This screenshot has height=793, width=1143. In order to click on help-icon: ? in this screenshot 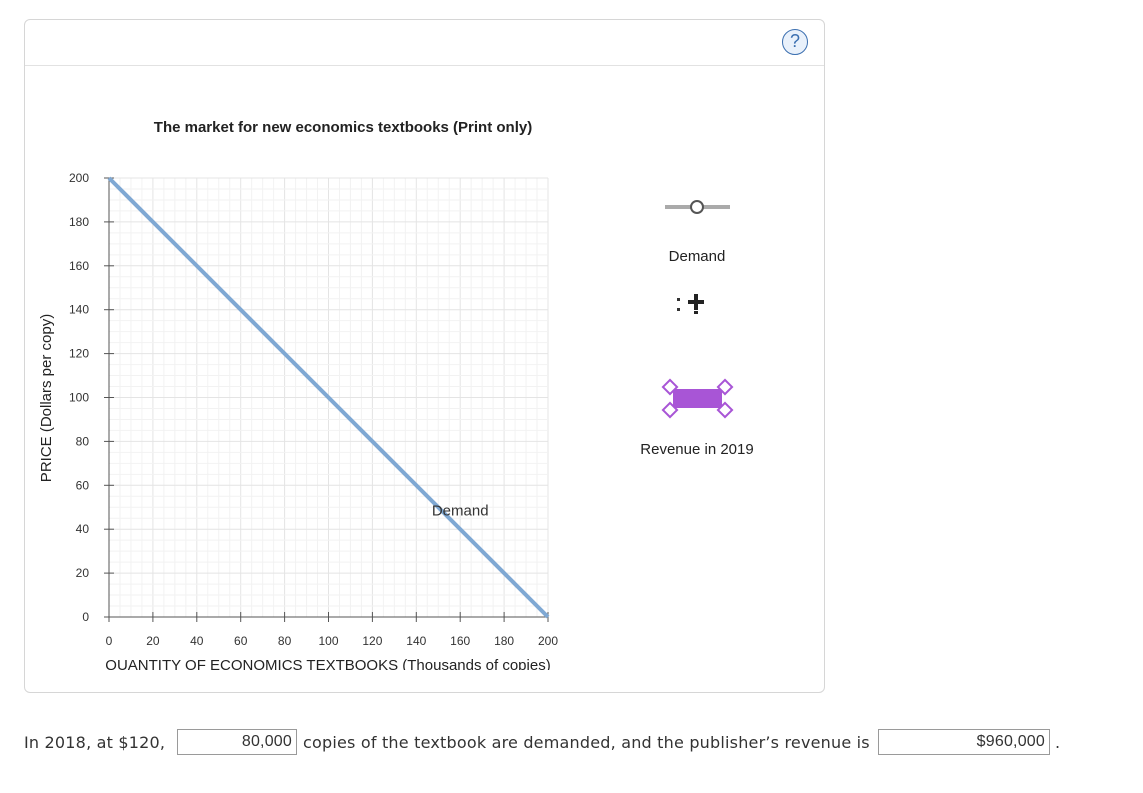, I will do `click(795, 42)`.